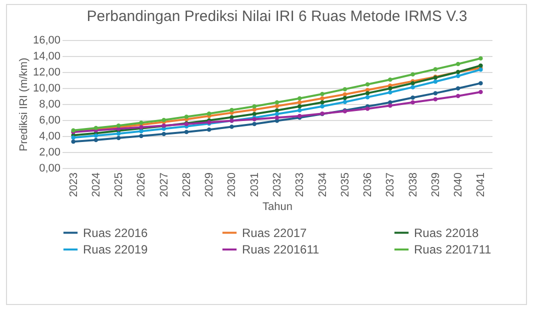  Describe the element at coordinates (458, 184) in the screenshot. I see `x-tick-label: 2040` at that location.